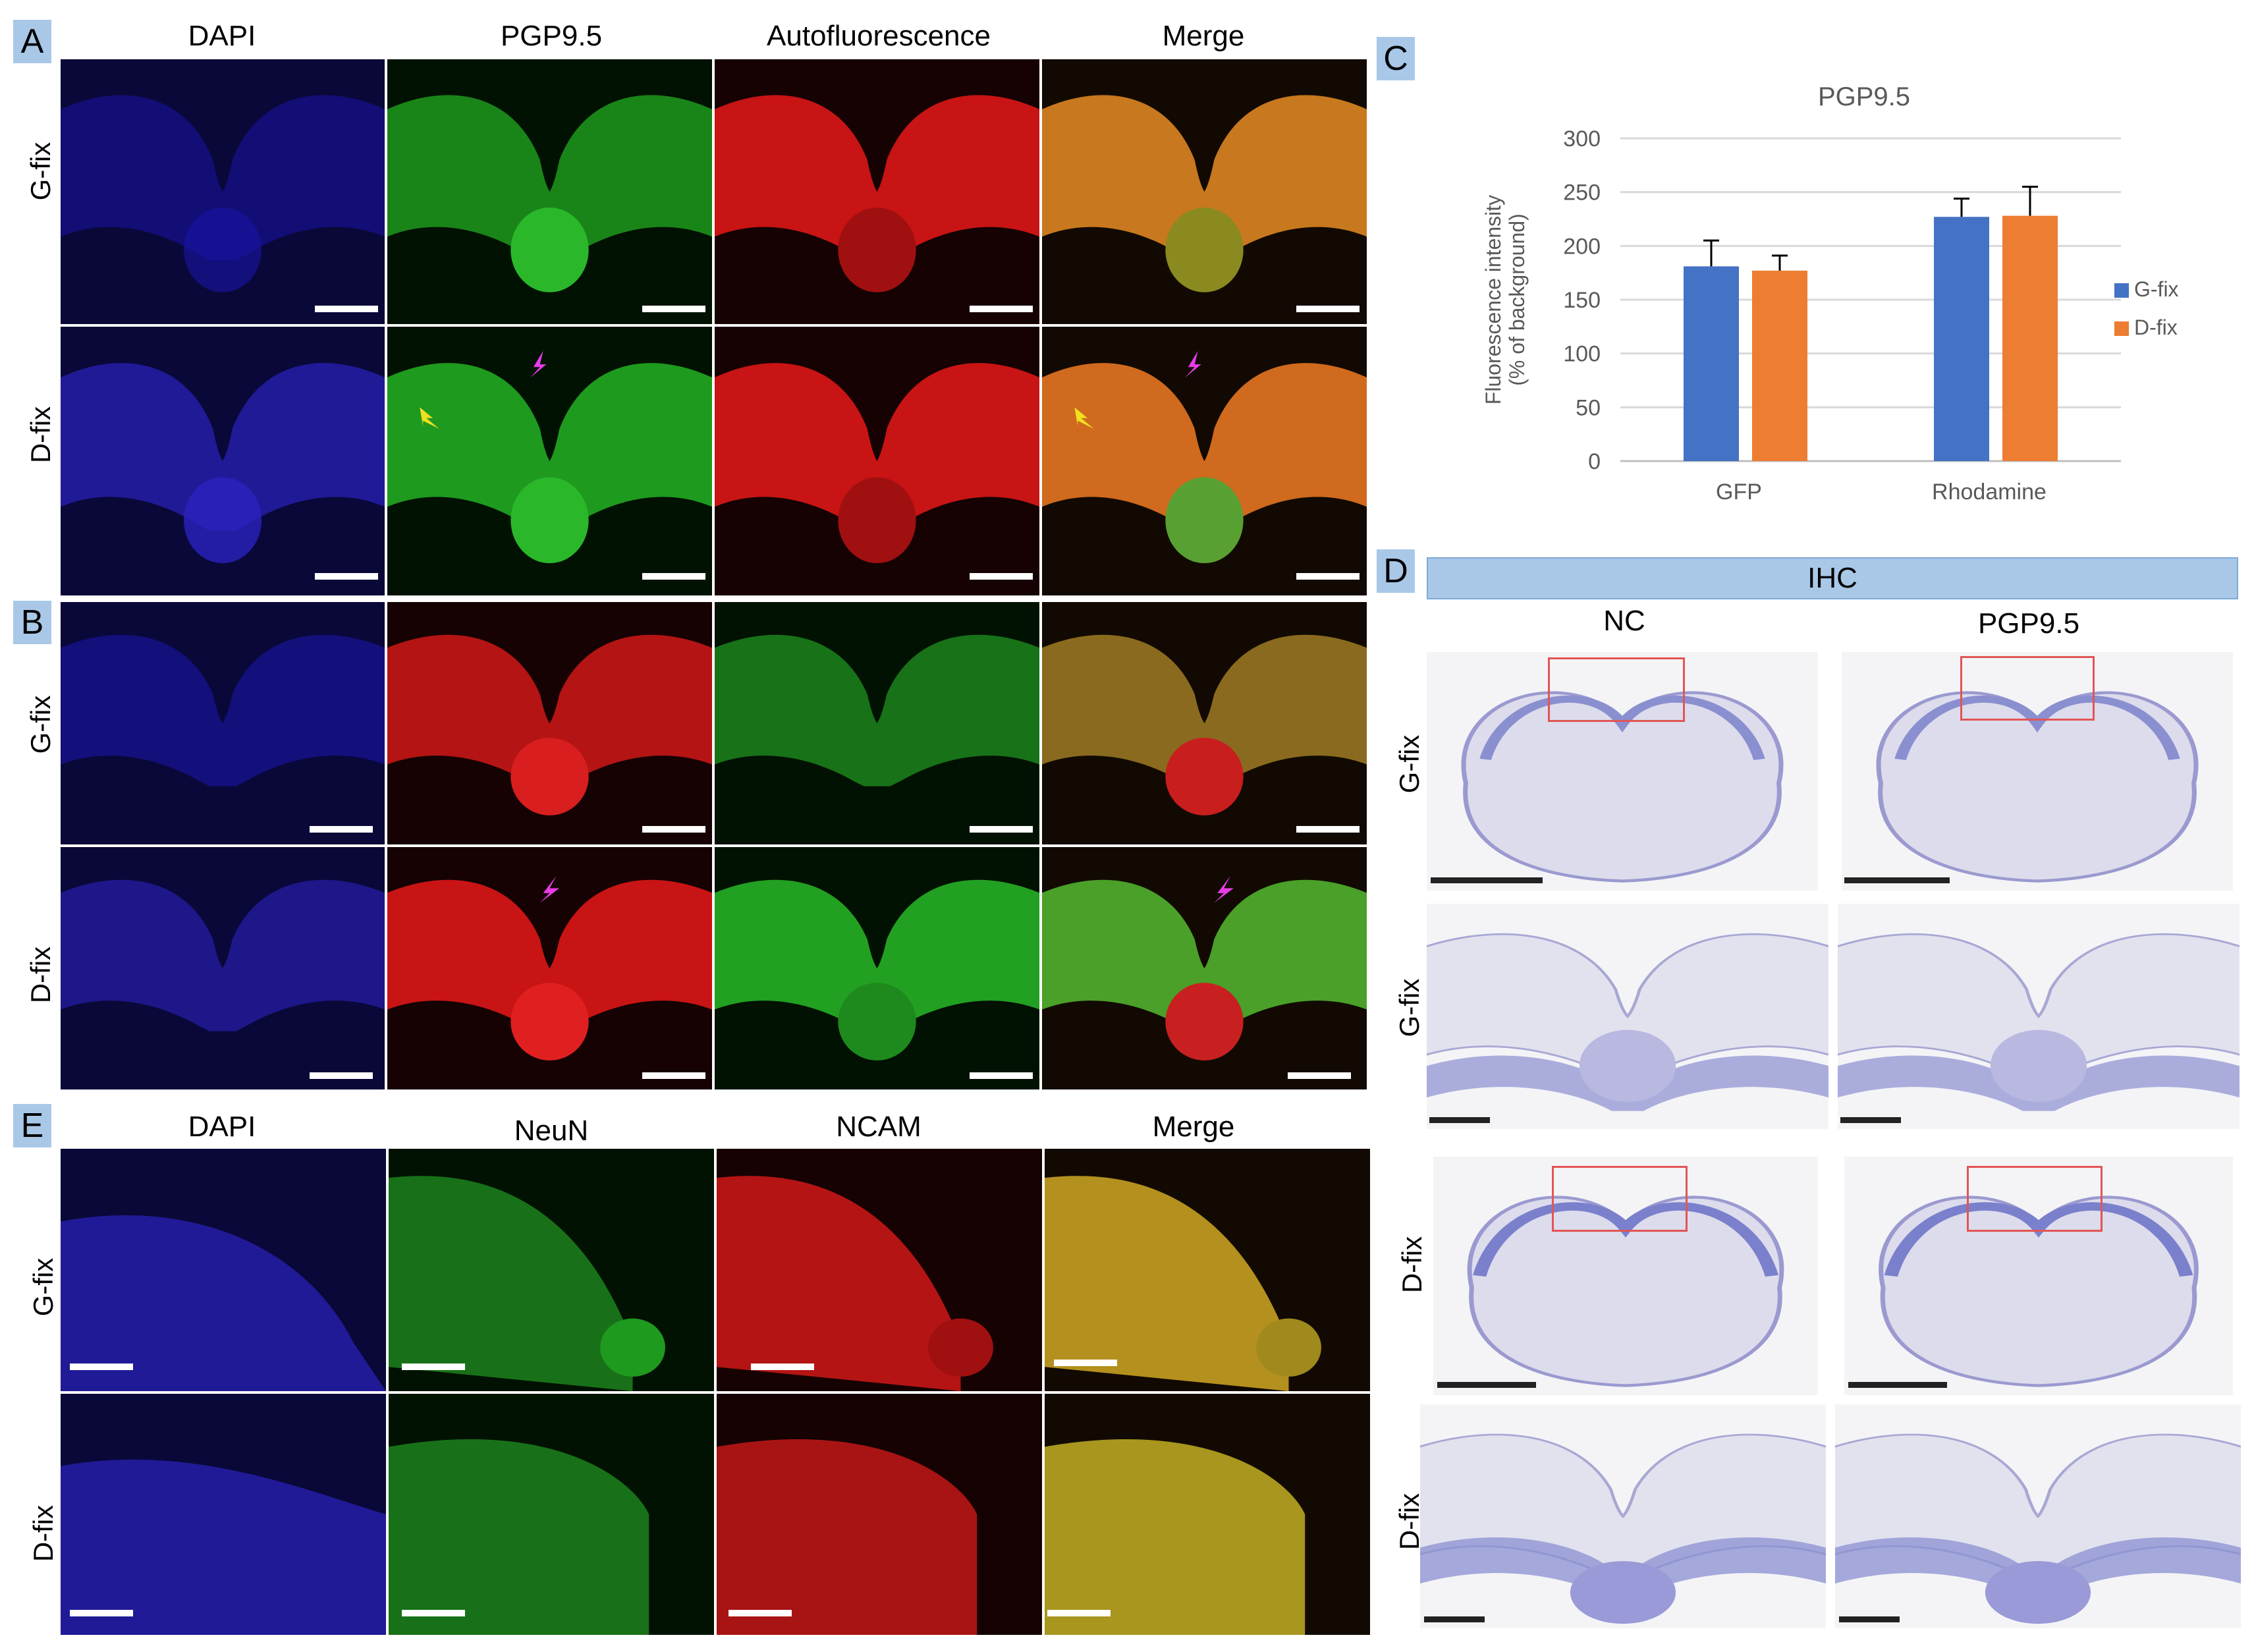 This screenshot has width=2254, height=1652. What do you see at coordinates (1207, 1269) in the screenshot?
I see `micrograph-e-gfix-merge` at bounding box center [1207, 1269].